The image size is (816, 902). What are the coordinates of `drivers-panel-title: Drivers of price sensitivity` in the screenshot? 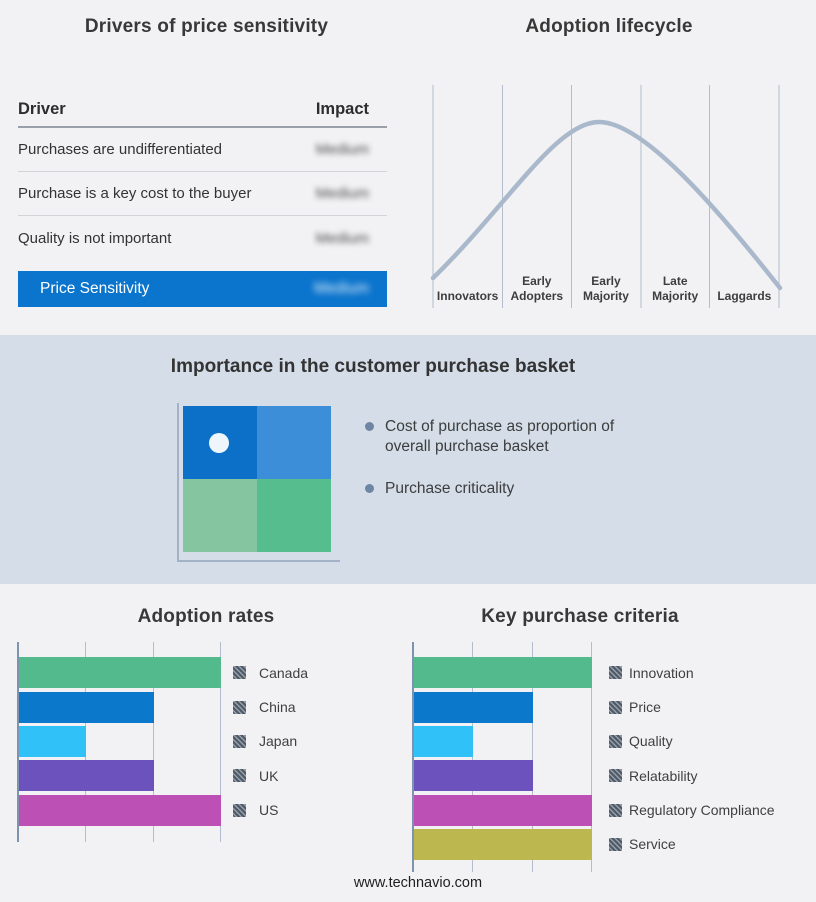 It's located at (206, 26).